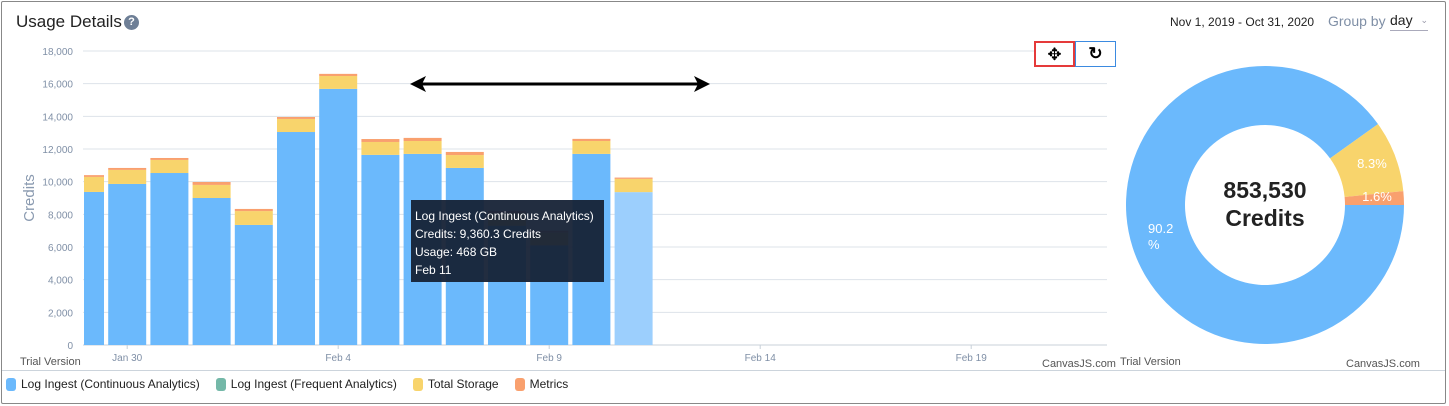 The height and width of the screenshot is (406, 1449). What do you see at coordinates (549, 358) in the screenshot?
I see `x-tick-label: Feb 9` at bounding box center [549, 358].